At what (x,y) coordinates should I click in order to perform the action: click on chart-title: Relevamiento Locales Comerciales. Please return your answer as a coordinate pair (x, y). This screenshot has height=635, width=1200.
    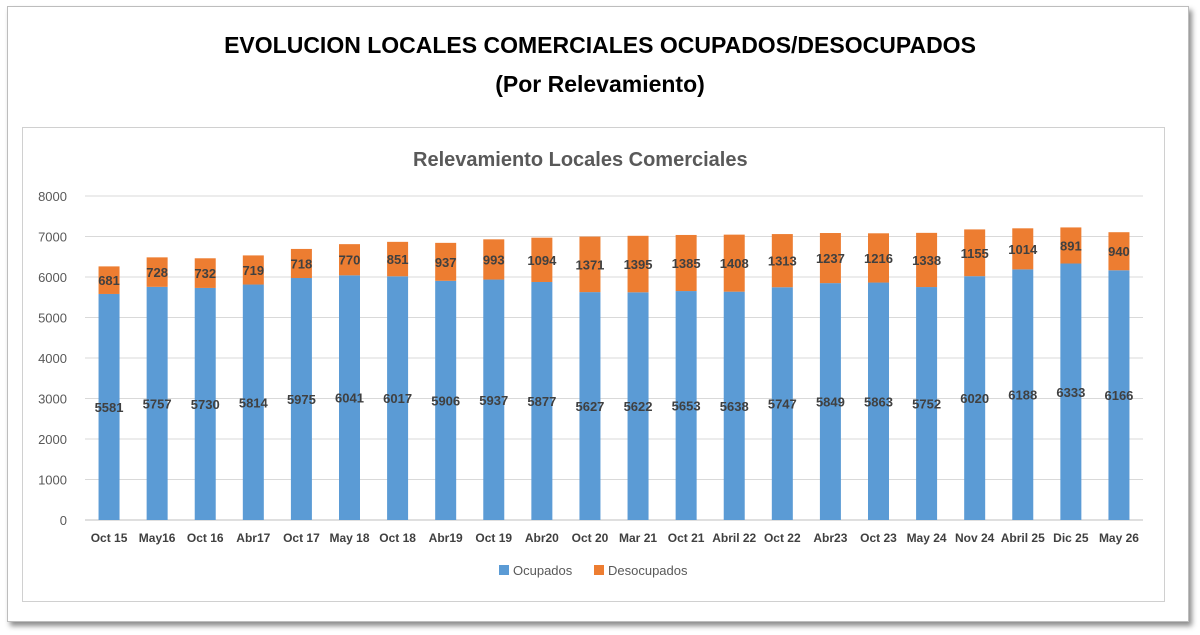
    Looking at the image, I should click on (580, 160).